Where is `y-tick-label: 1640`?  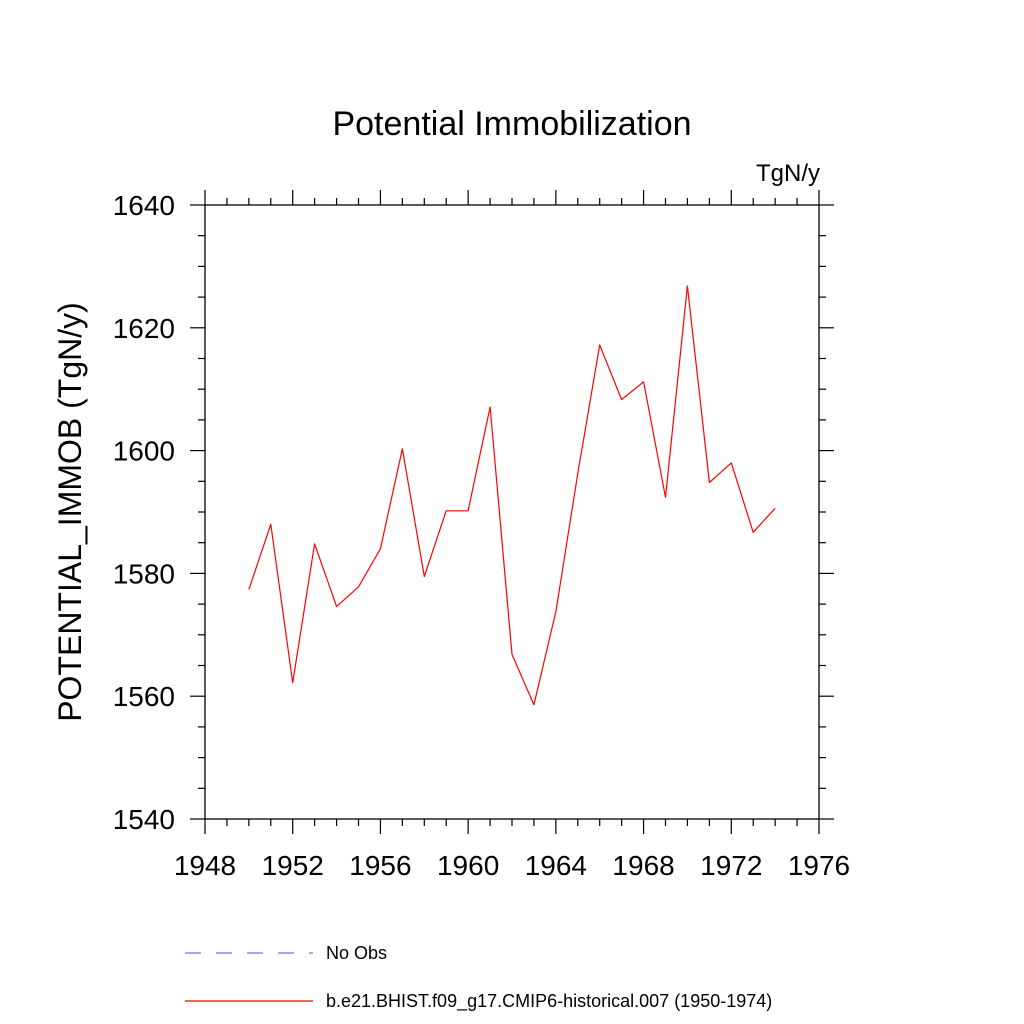 y-tick-label: 1640 is located at coordinates (144, 205).